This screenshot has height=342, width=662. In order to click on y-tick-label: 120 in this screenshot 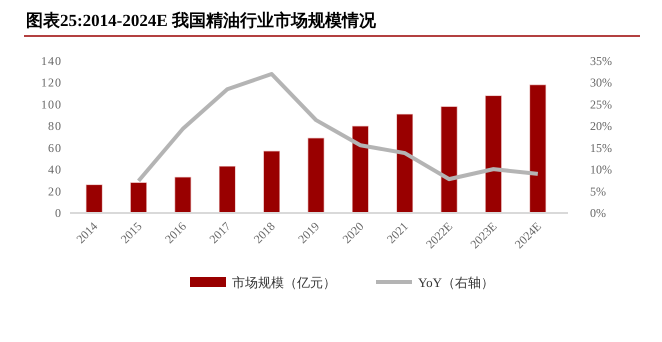, I will do `click(51, 83)`.